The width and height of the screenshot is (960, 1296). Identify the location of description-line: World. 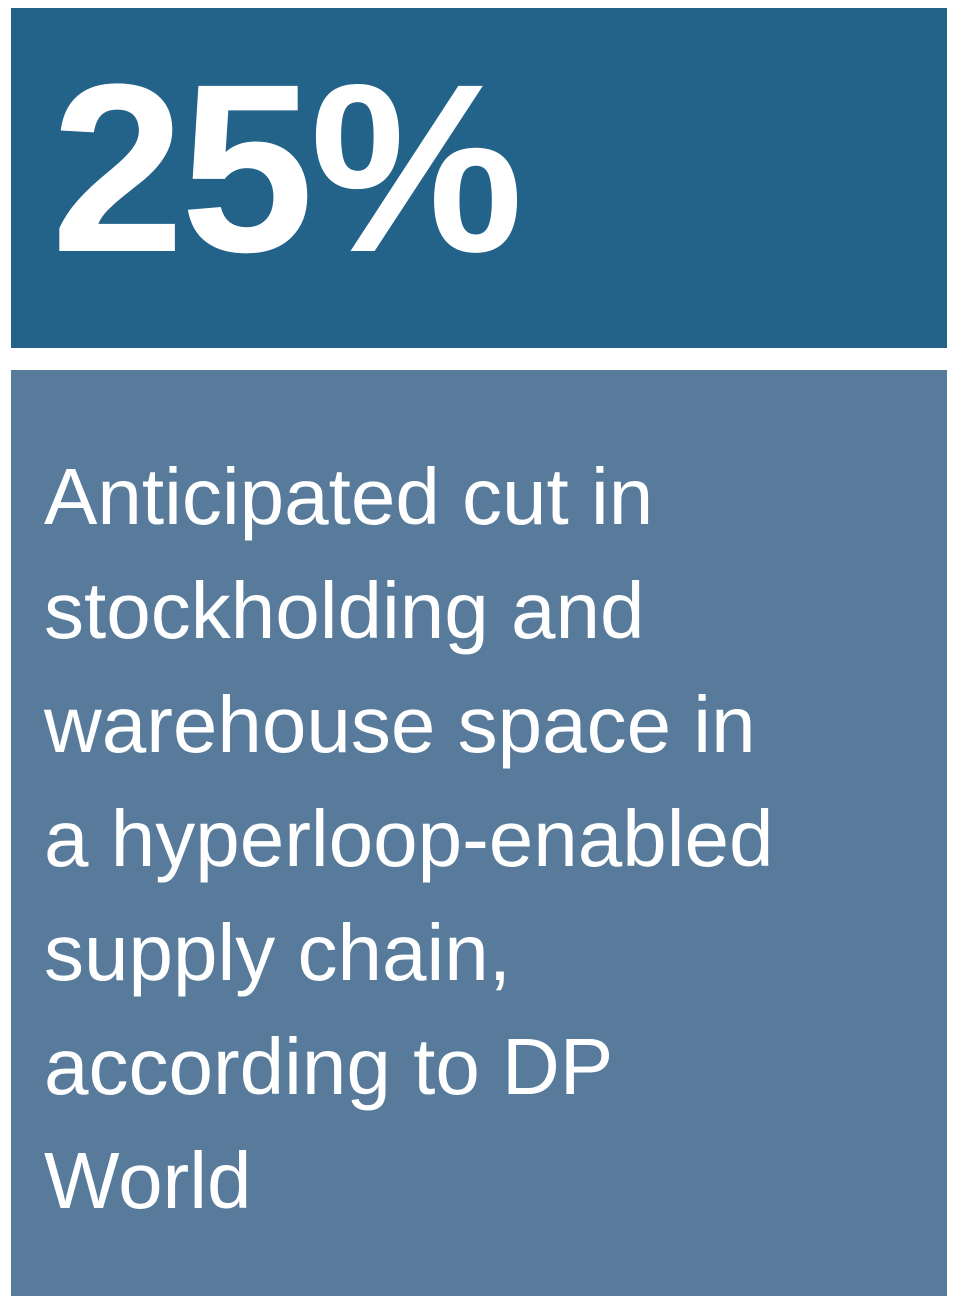
(148, 1180).